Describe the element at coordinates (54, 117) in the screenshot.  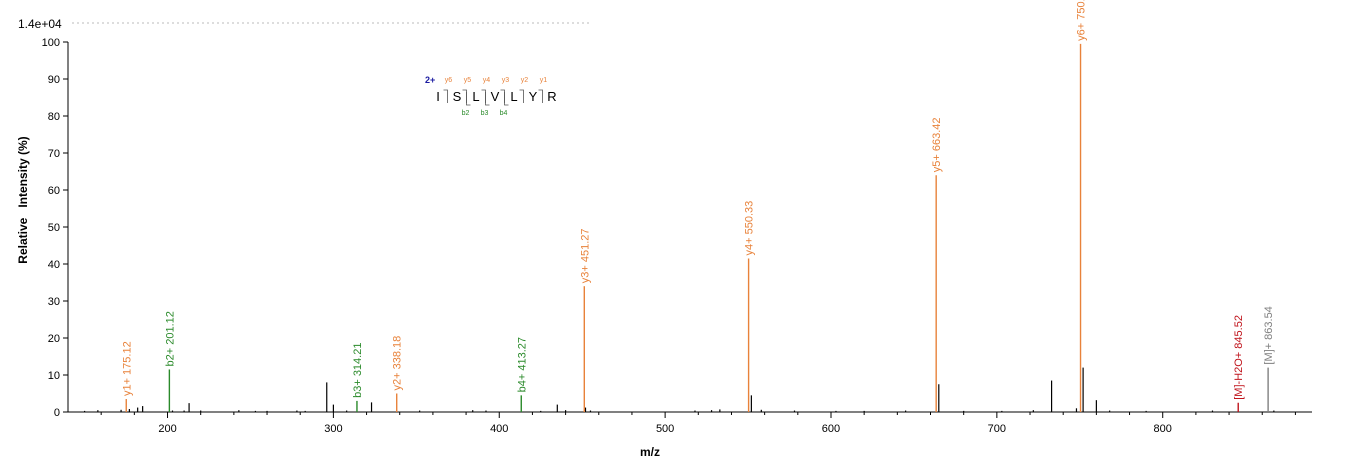
I see `y-tick-label: 80` at that location.